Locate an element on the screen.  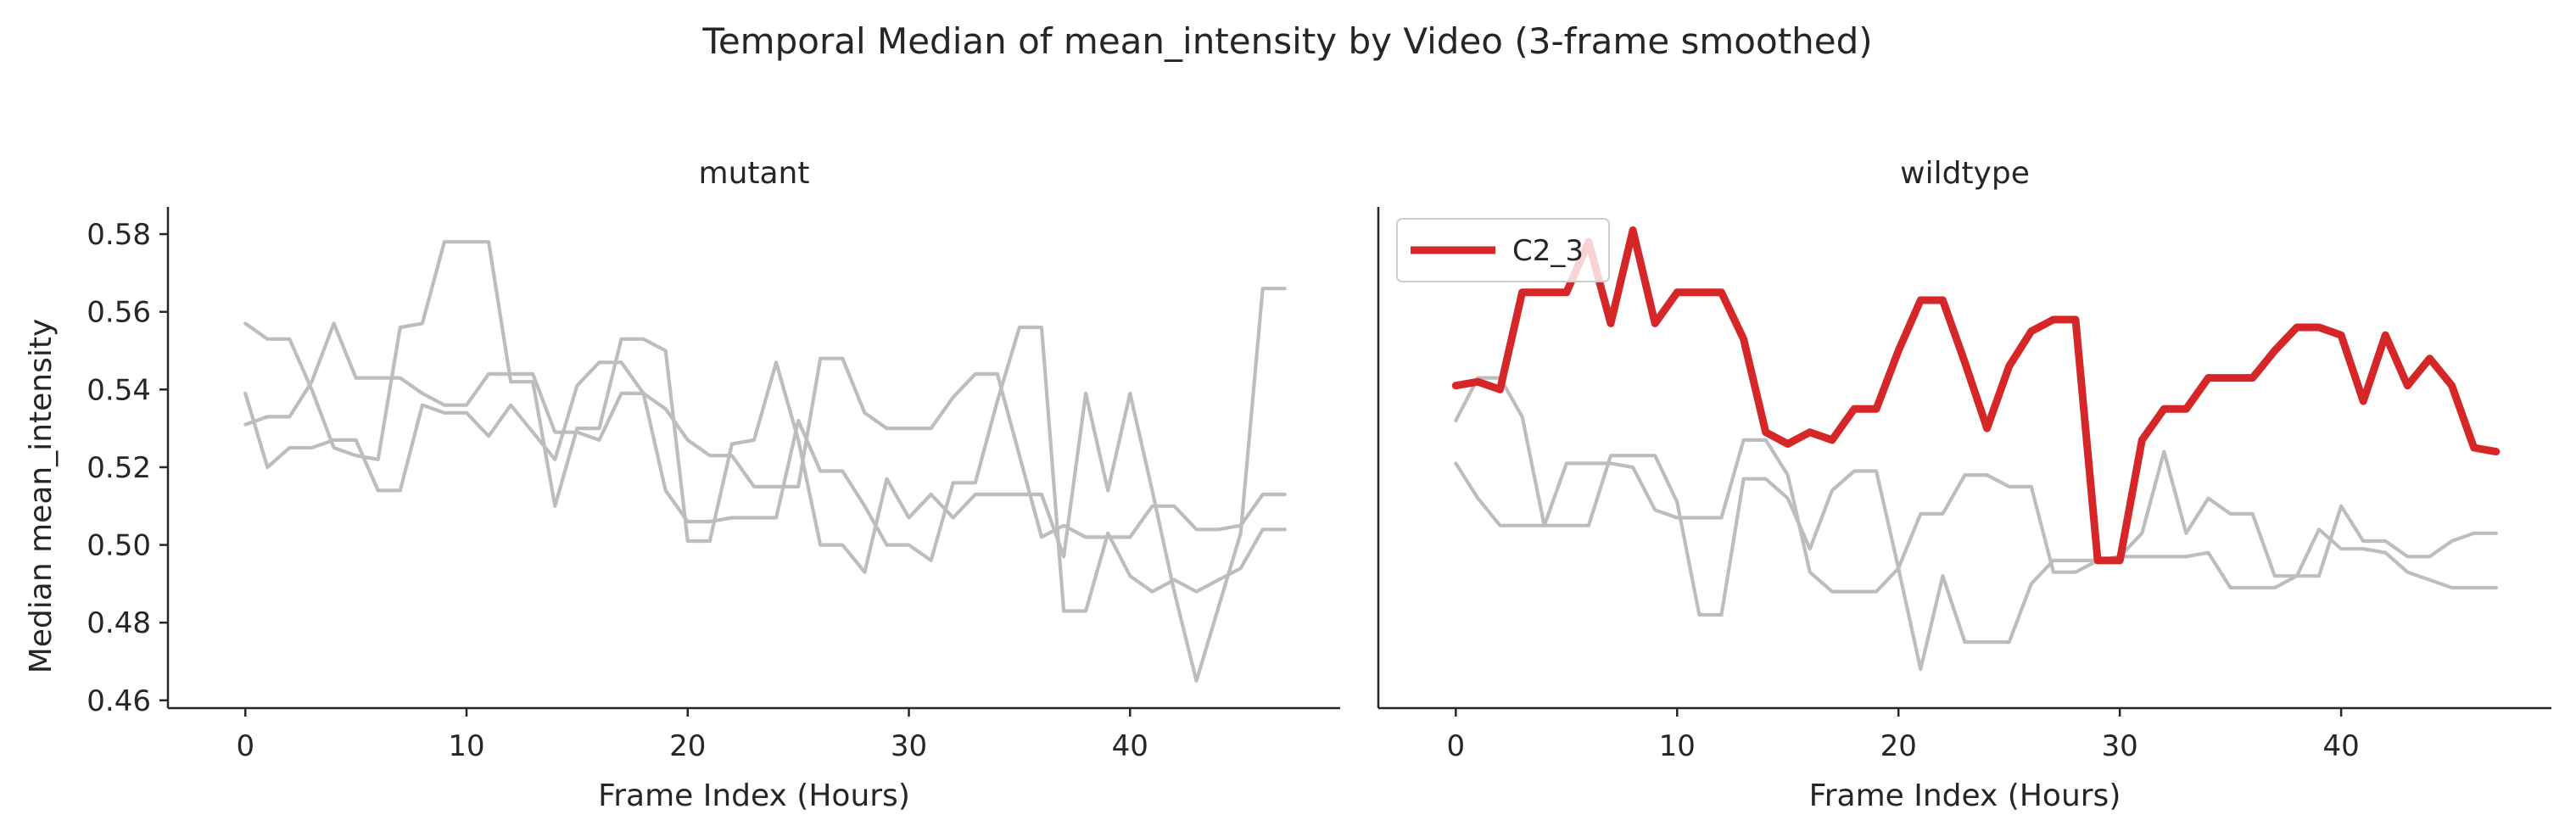
panel-title: mutant is located at coordinates (754, 173).